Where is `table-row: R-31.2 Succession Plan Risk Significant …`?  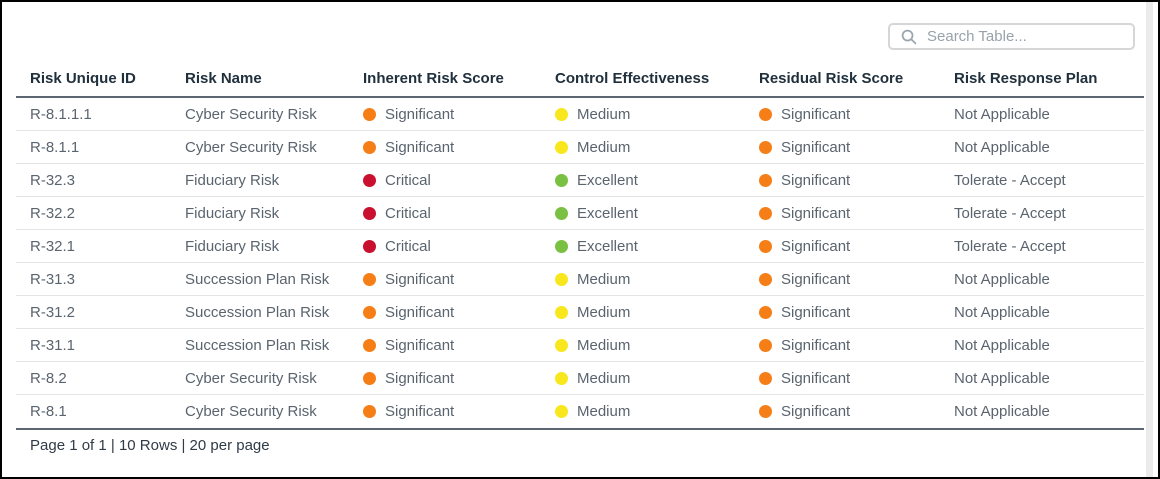 table-row: R-31.2 Succession Plan Risk Significant … is located at coordinates (580, 312).